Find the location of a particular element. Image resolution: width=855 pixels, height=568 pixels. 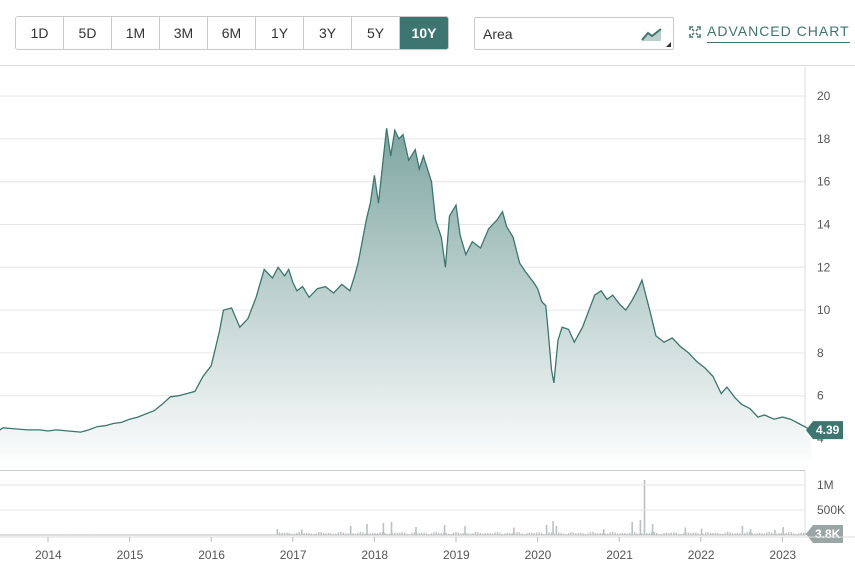

chart-type-select: Area is located at coordinates (574, 33).